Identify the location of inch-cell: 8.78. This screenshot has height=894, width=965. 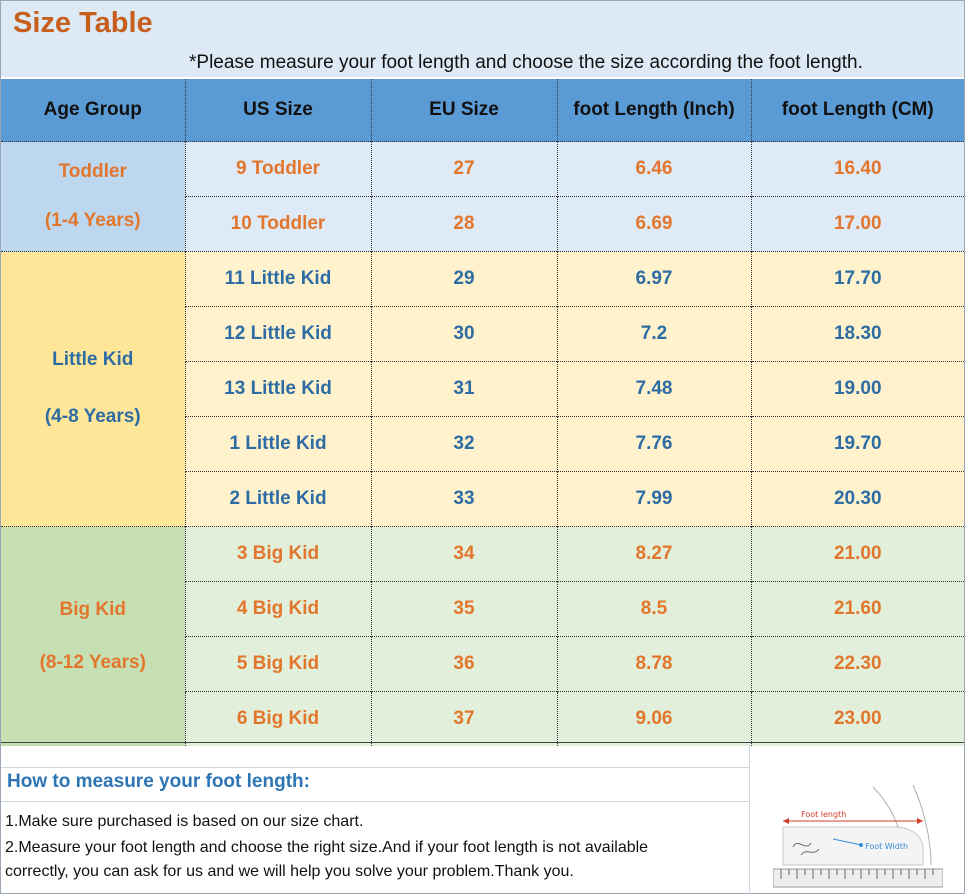
(653, 664).